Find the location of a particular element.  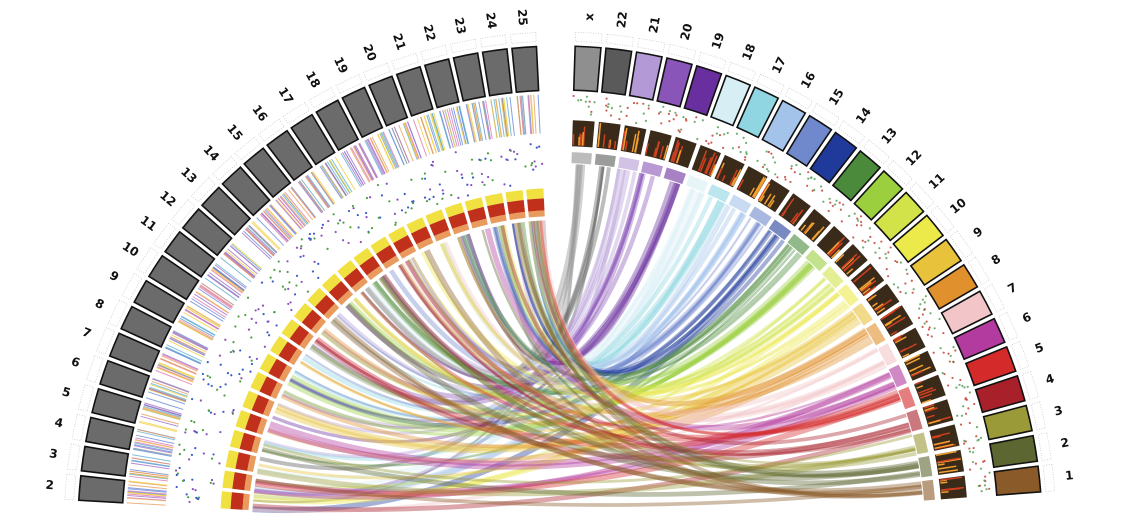

chromosome-label: 6 is located at coordinates (1026, 318).